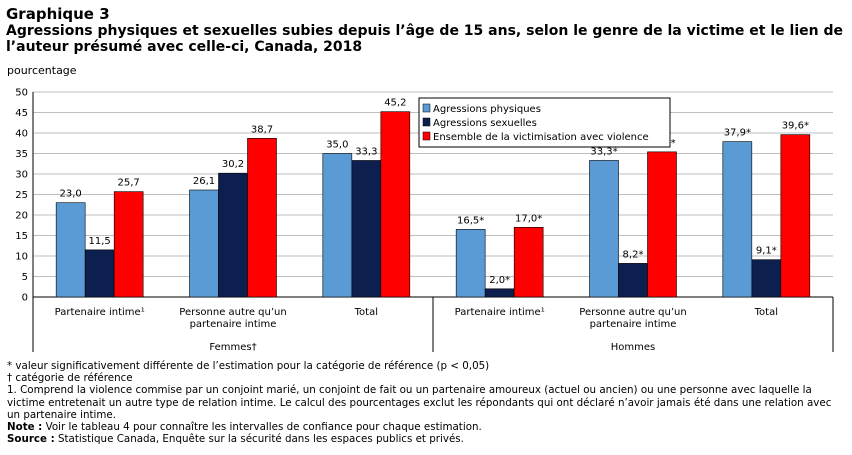  Describe the element at coordinates (487, 109) in the screenshot. I see `legend-label: Agressions physiques` at that location.